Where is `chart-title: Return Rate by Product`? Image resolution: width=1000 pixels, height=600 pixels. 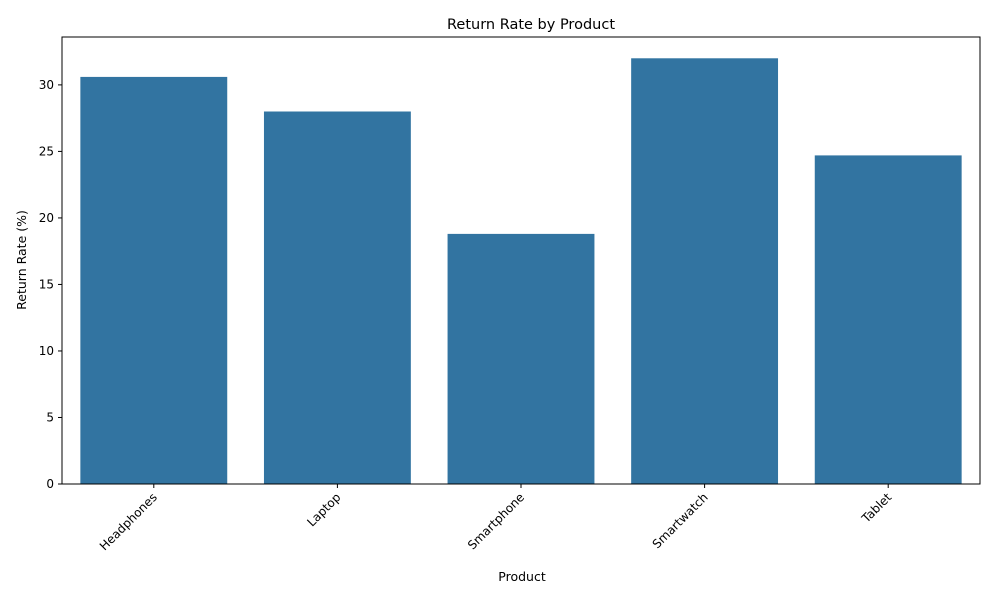
chart-title: Return Rate by Product is located at coordinates (531, 25).